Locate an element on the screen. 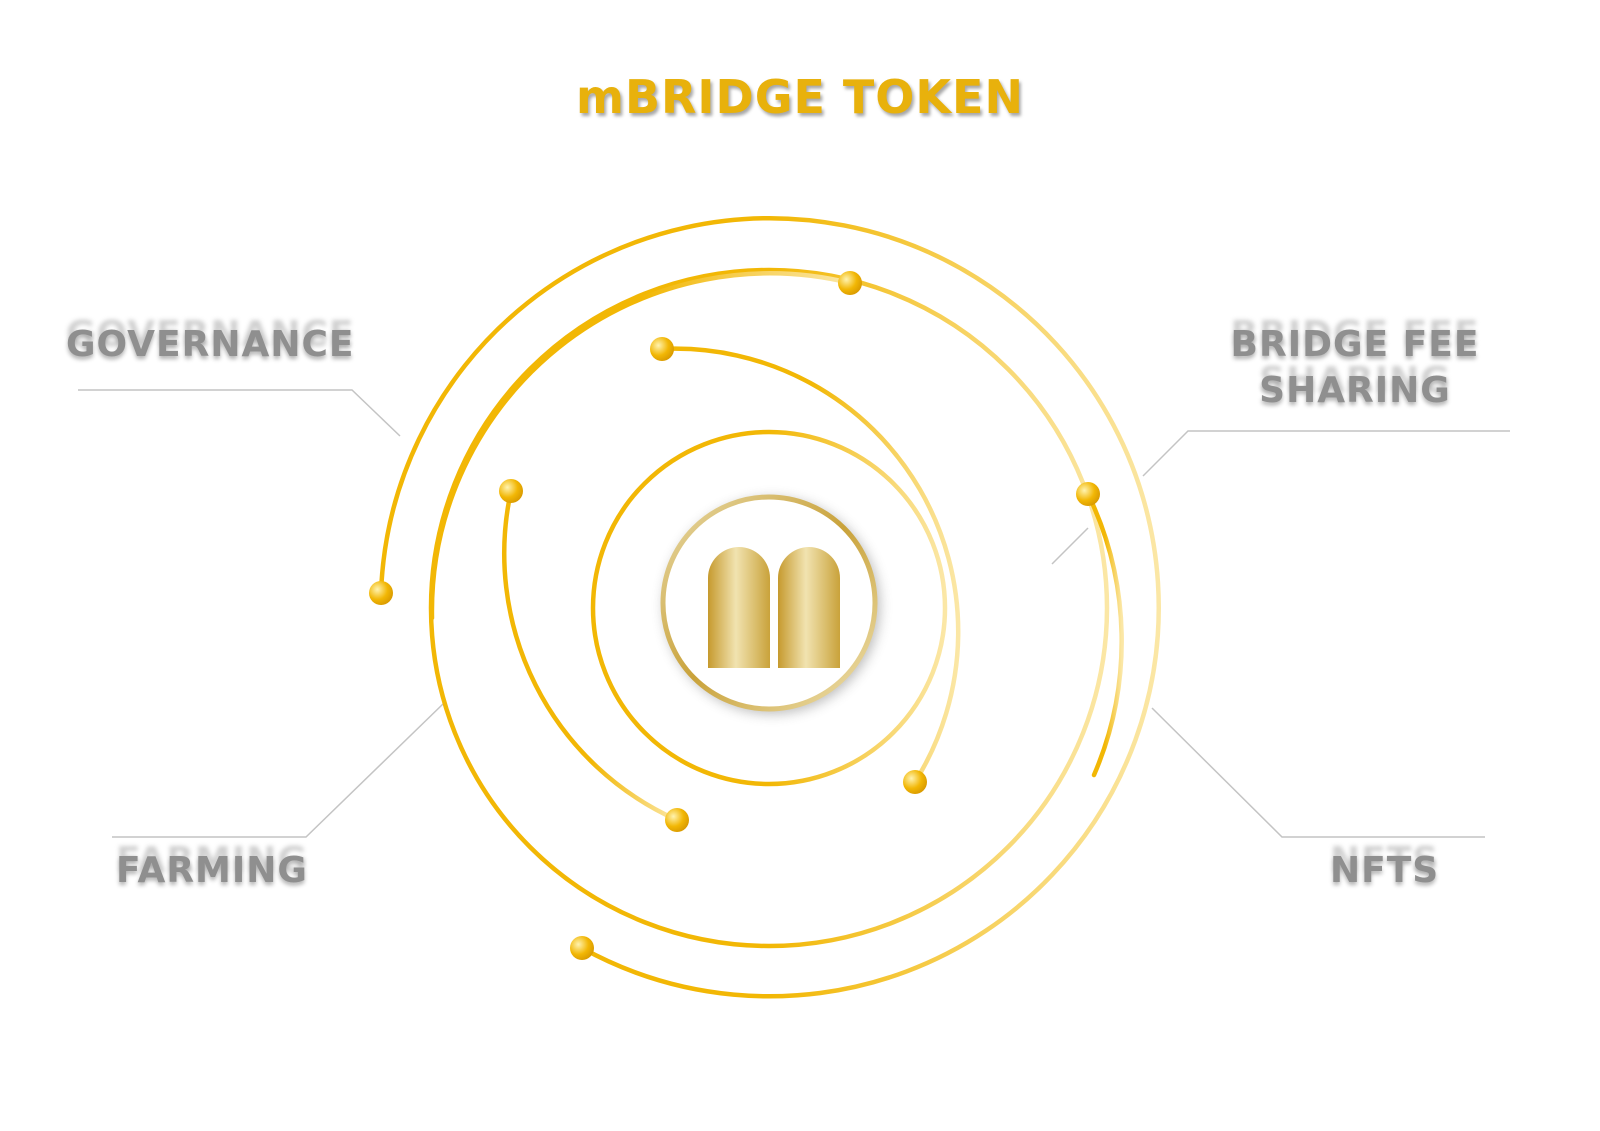 This screenshot has height=1131, width=1600. bridge-fee-connector is located at coordinates (1326, 453).